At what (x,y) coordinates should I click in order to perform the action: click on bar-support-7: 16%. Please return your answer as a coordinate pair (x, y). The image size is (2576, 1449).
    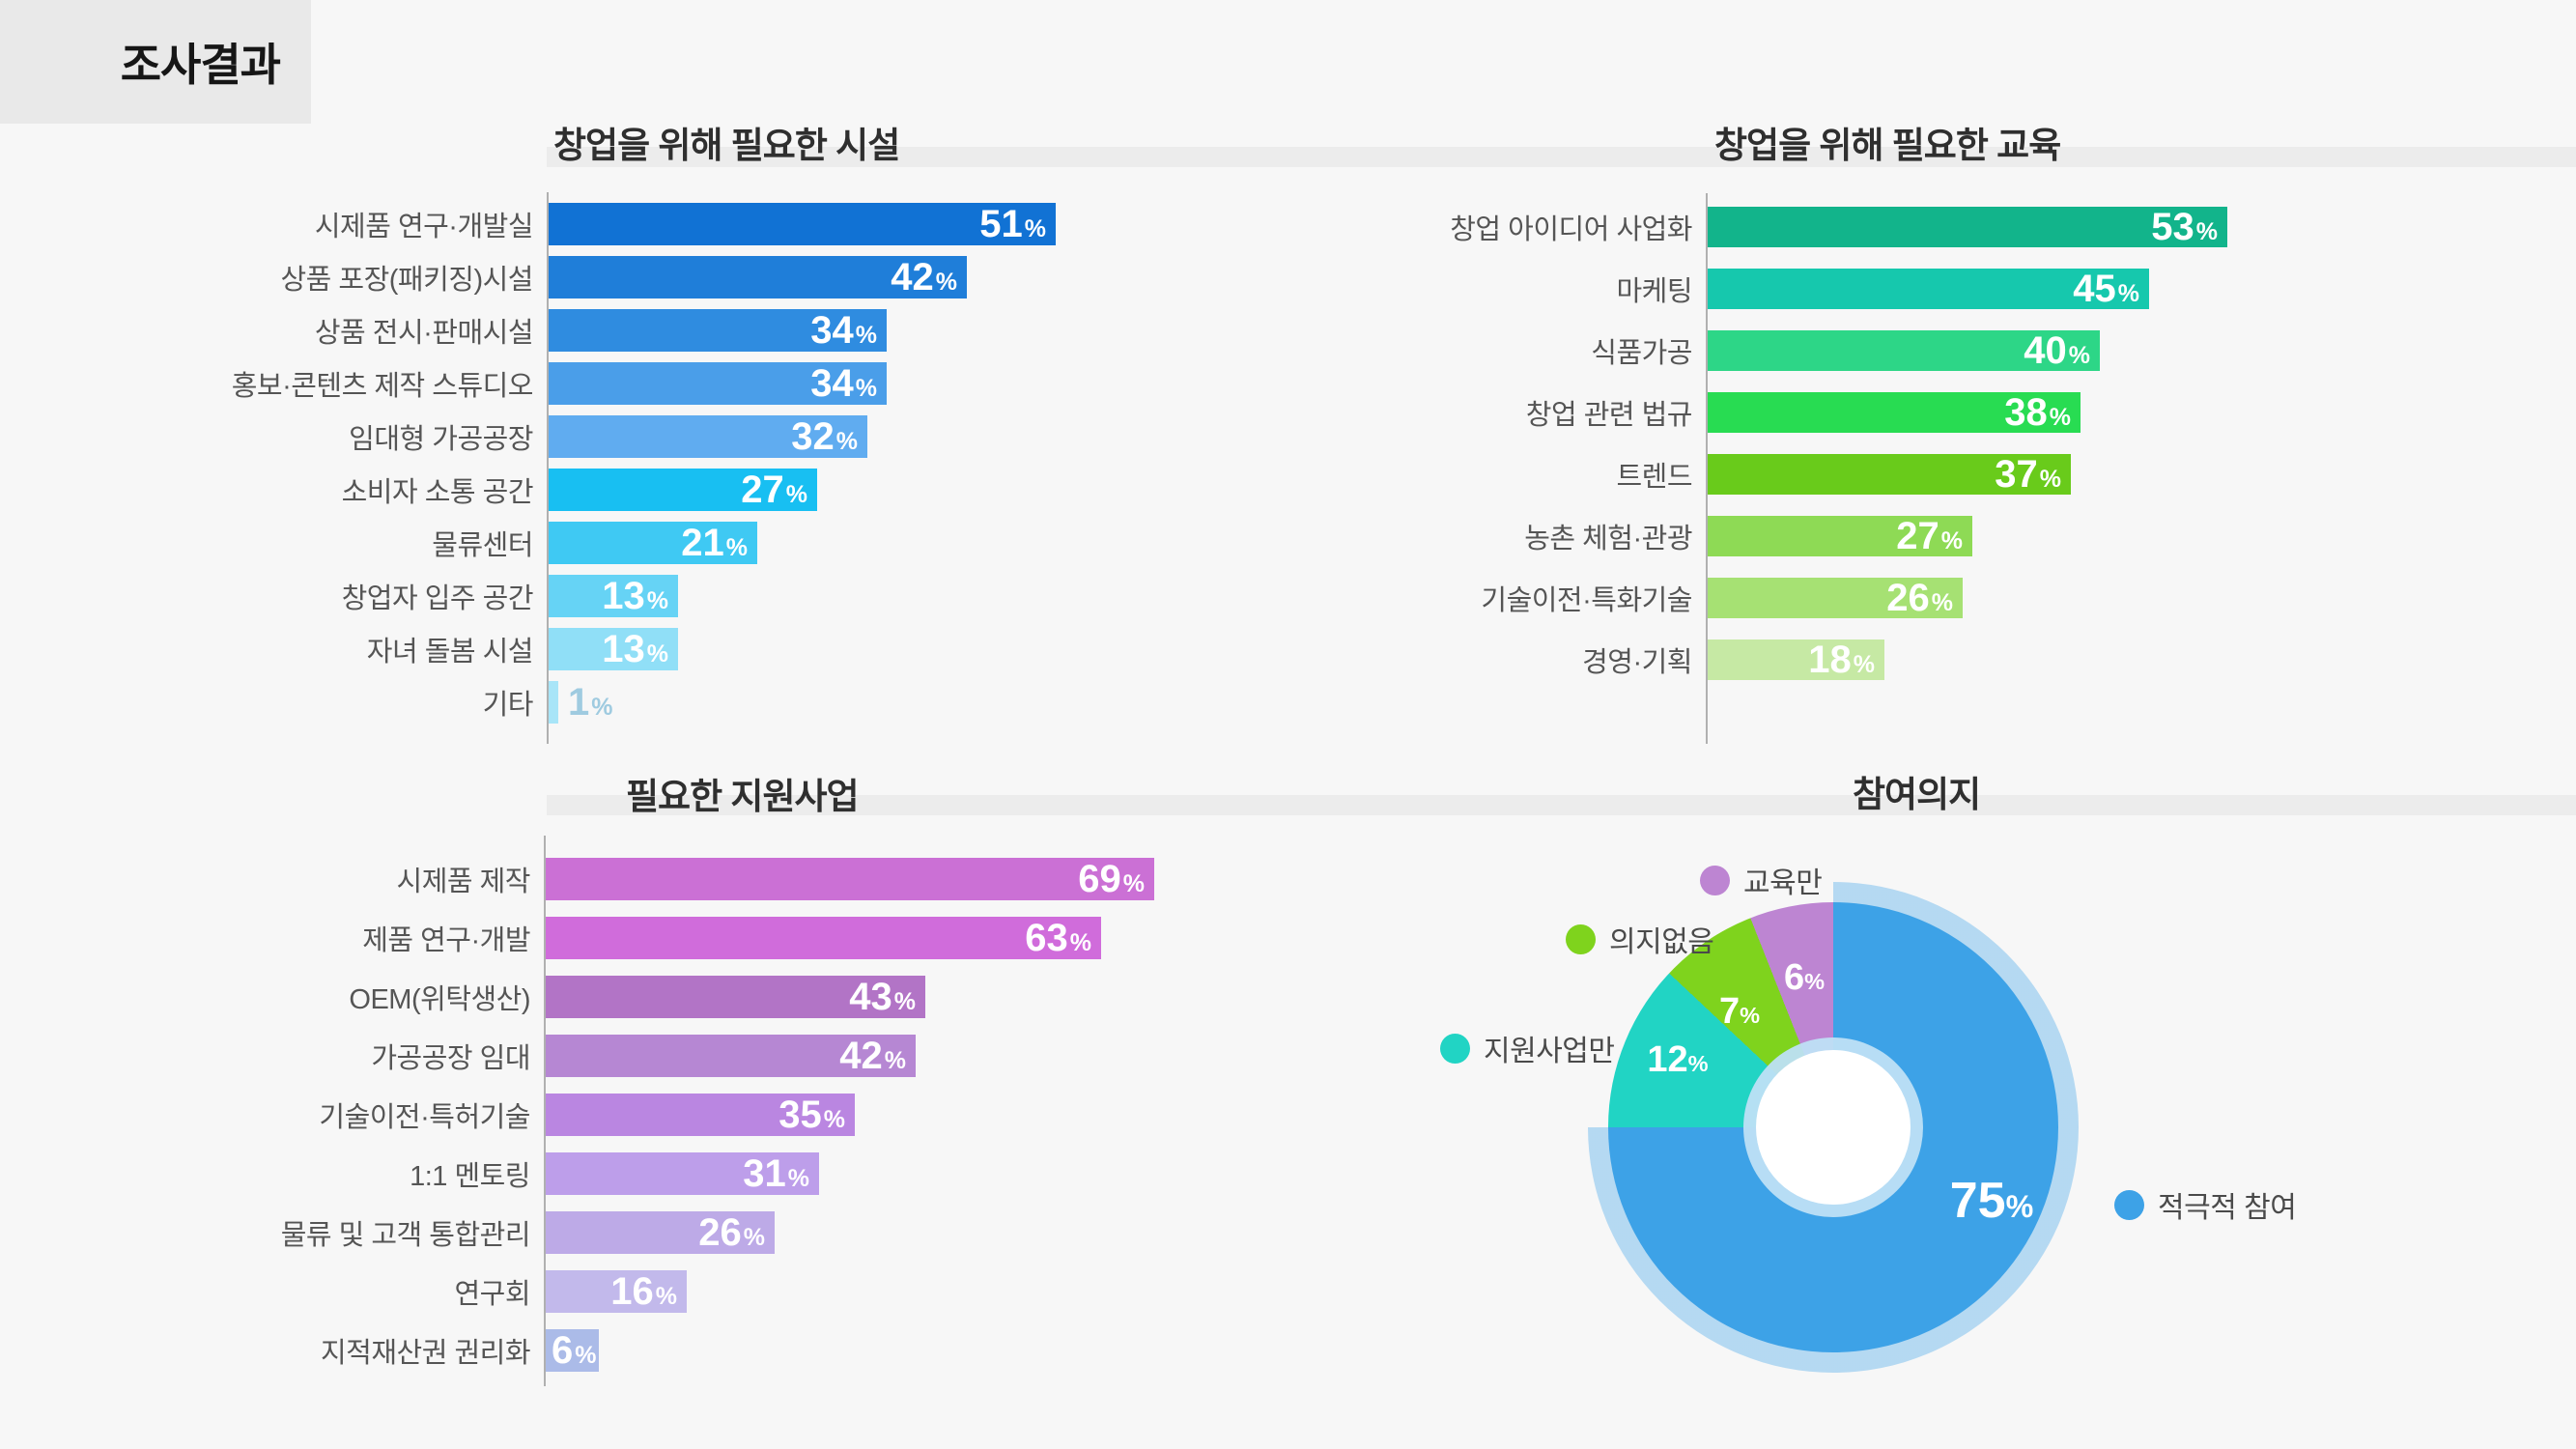
    Looking at the image, I should click on (616, 1291).